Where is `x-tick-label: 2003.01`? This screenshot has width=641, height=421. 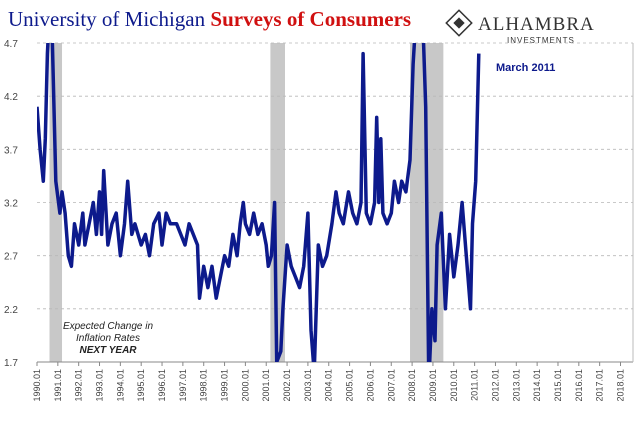 x-tick-label: 2003.01 is located at coordinates (308, 385).